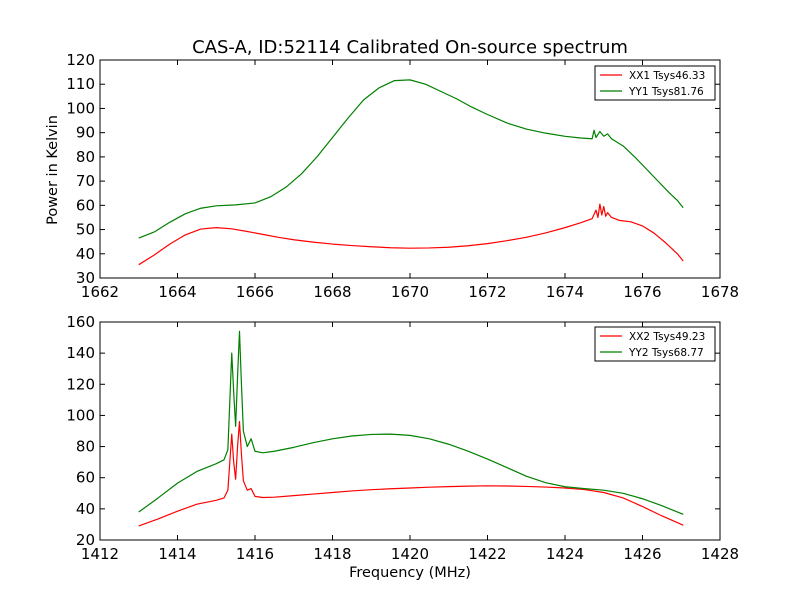  I want to click on top-y-tick-label: 110, so click(80, 84).